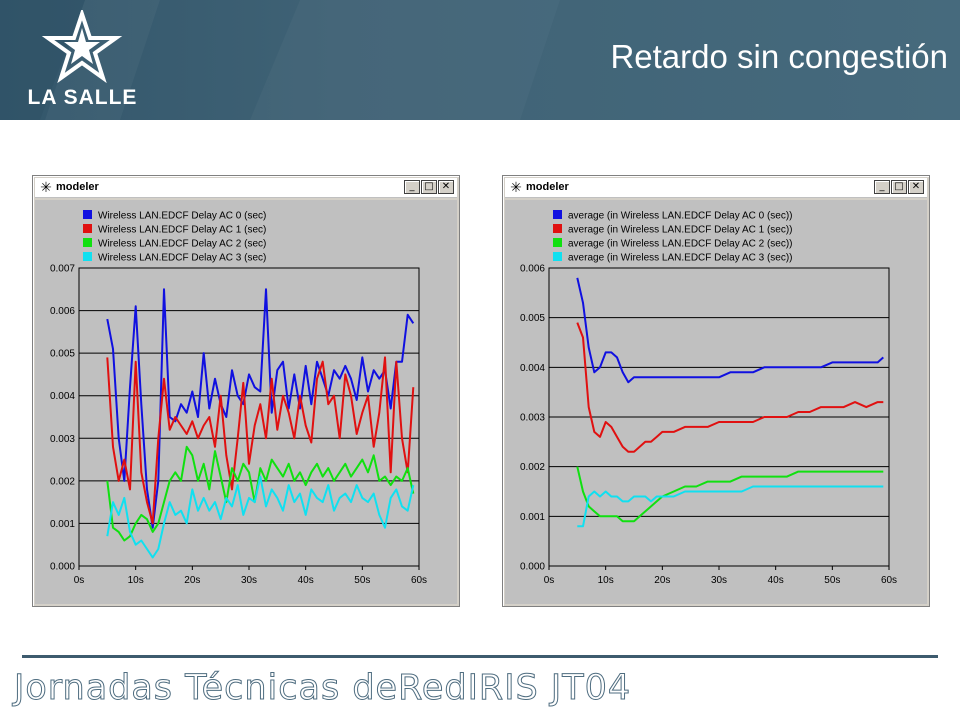 The width and height of the screenshot is (960, 720). Describe the element at coordinates (480, 656) in the screenshot. I see `footer-divider` at that location.